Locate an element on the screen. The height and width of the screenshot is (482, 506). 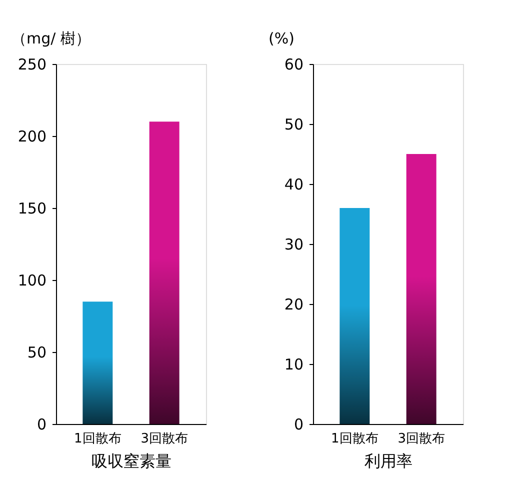
y-tick-label: 20 is located at coordinates (294, 305).